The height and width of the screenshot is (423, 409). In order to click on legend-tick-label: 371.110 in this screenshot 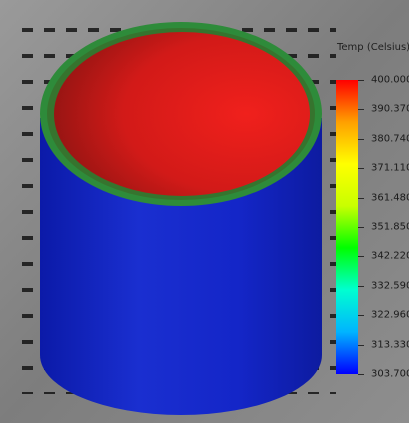, I will do `click(390, 168)`.